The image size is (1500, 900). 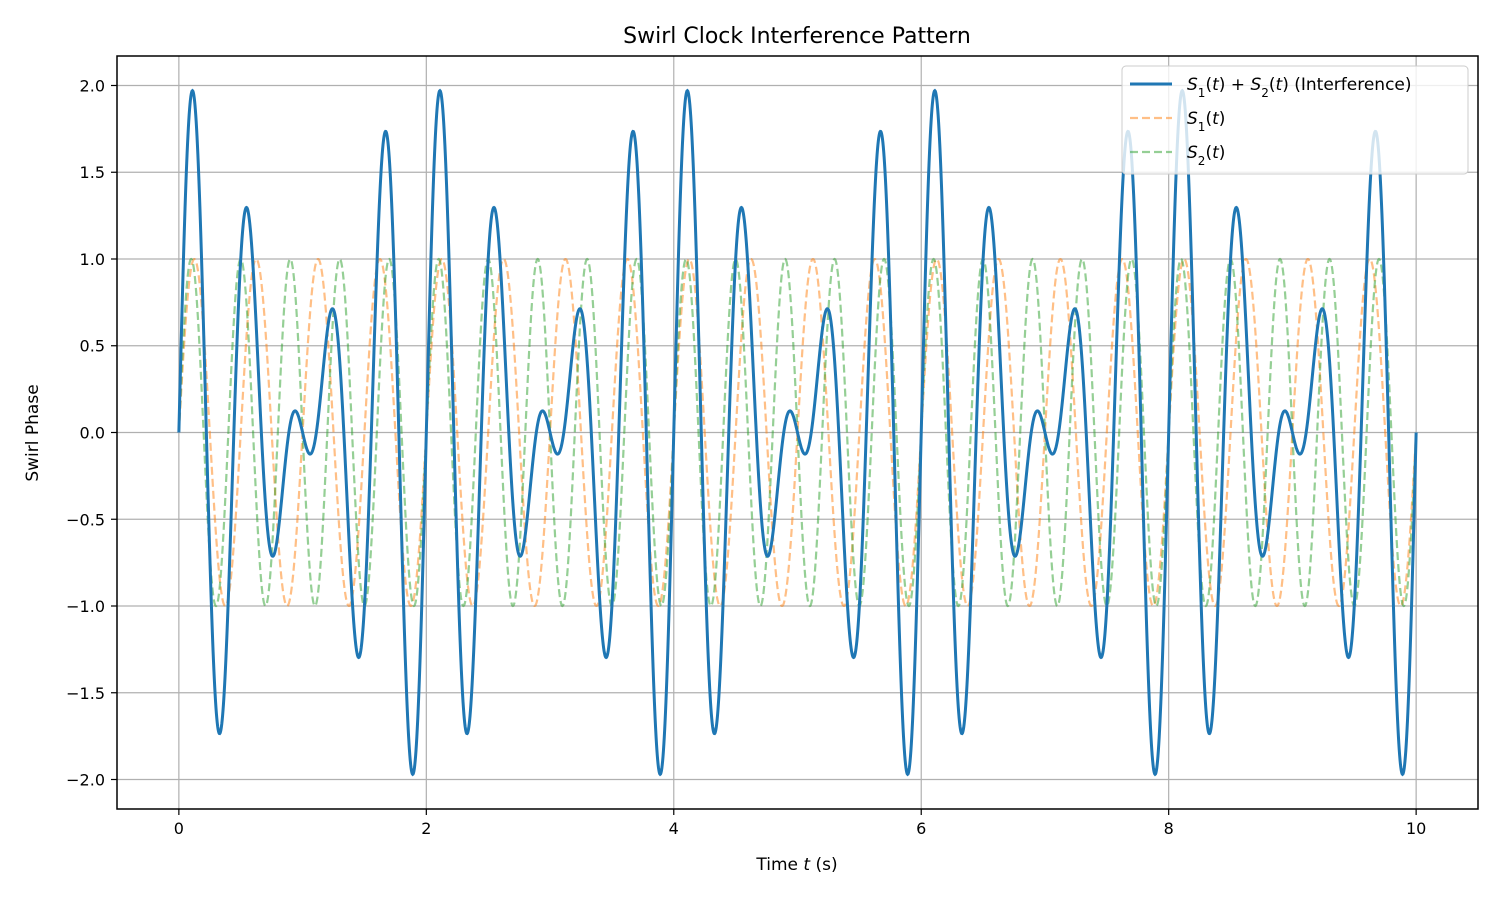 I want to click on x-tick-label: 10, so click(x=1416, y=828).